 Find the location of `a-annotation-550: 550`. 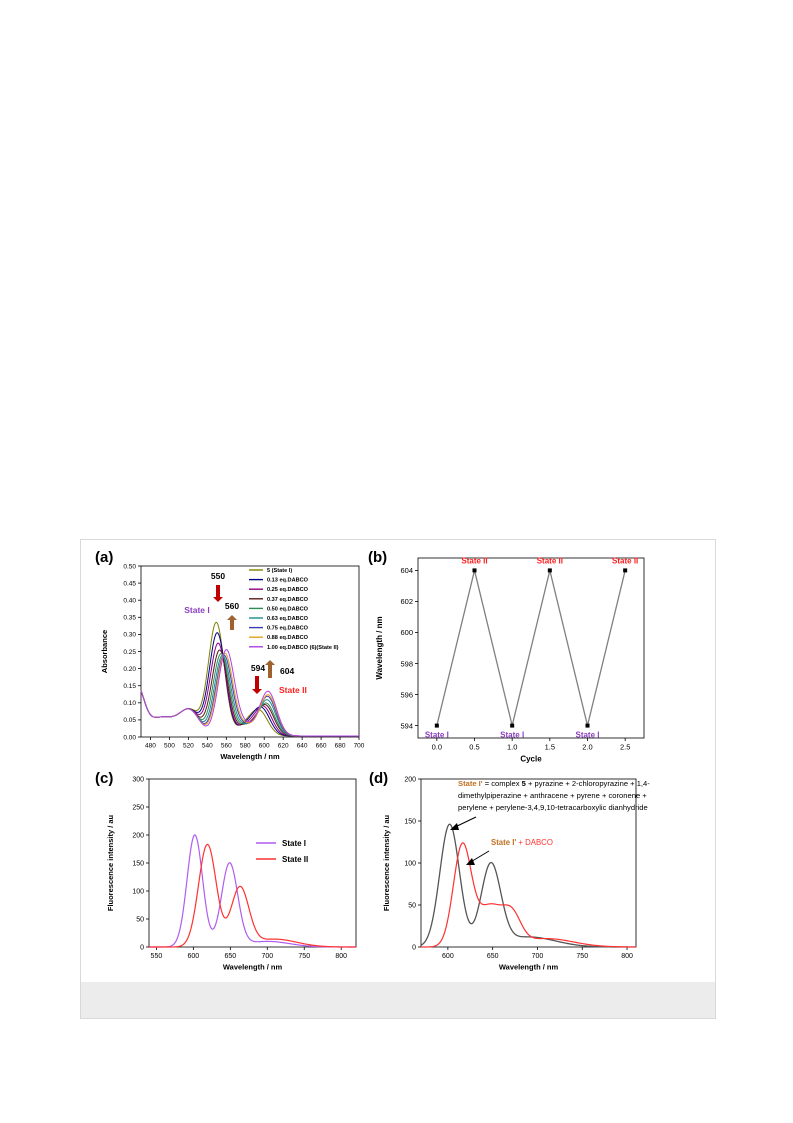

a-annotation-550: 550 is located at coordinates (218, 576).